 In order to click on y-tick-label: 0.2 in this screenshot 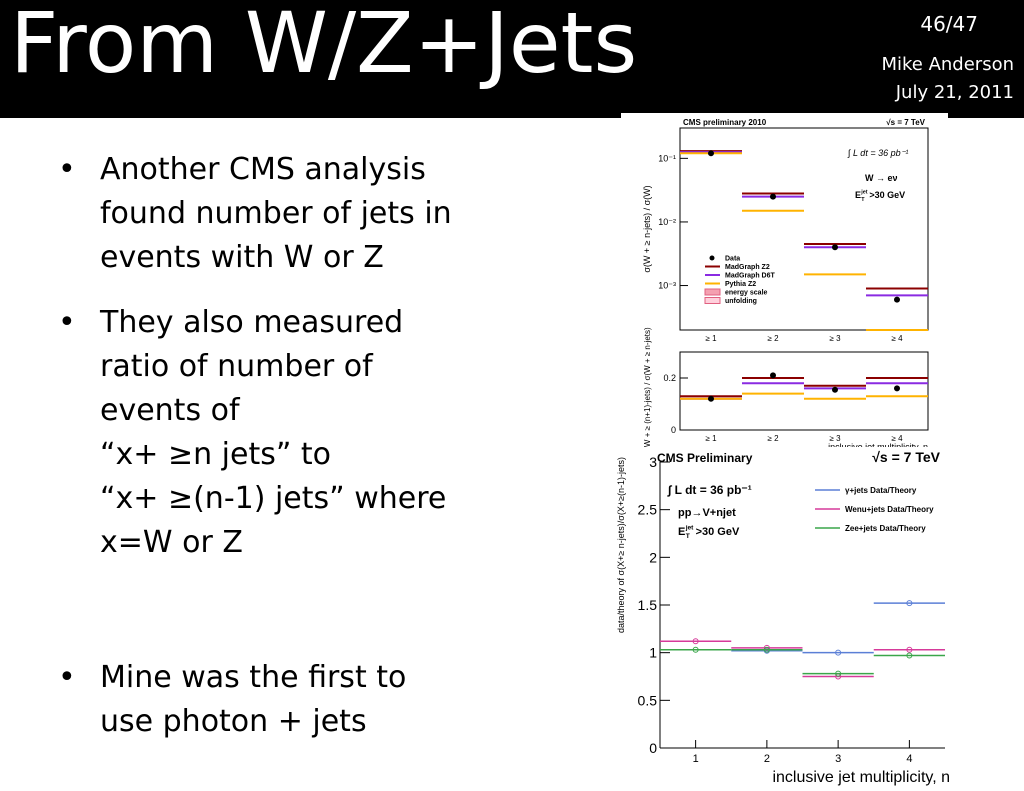, I will do `click(669, 378)`.